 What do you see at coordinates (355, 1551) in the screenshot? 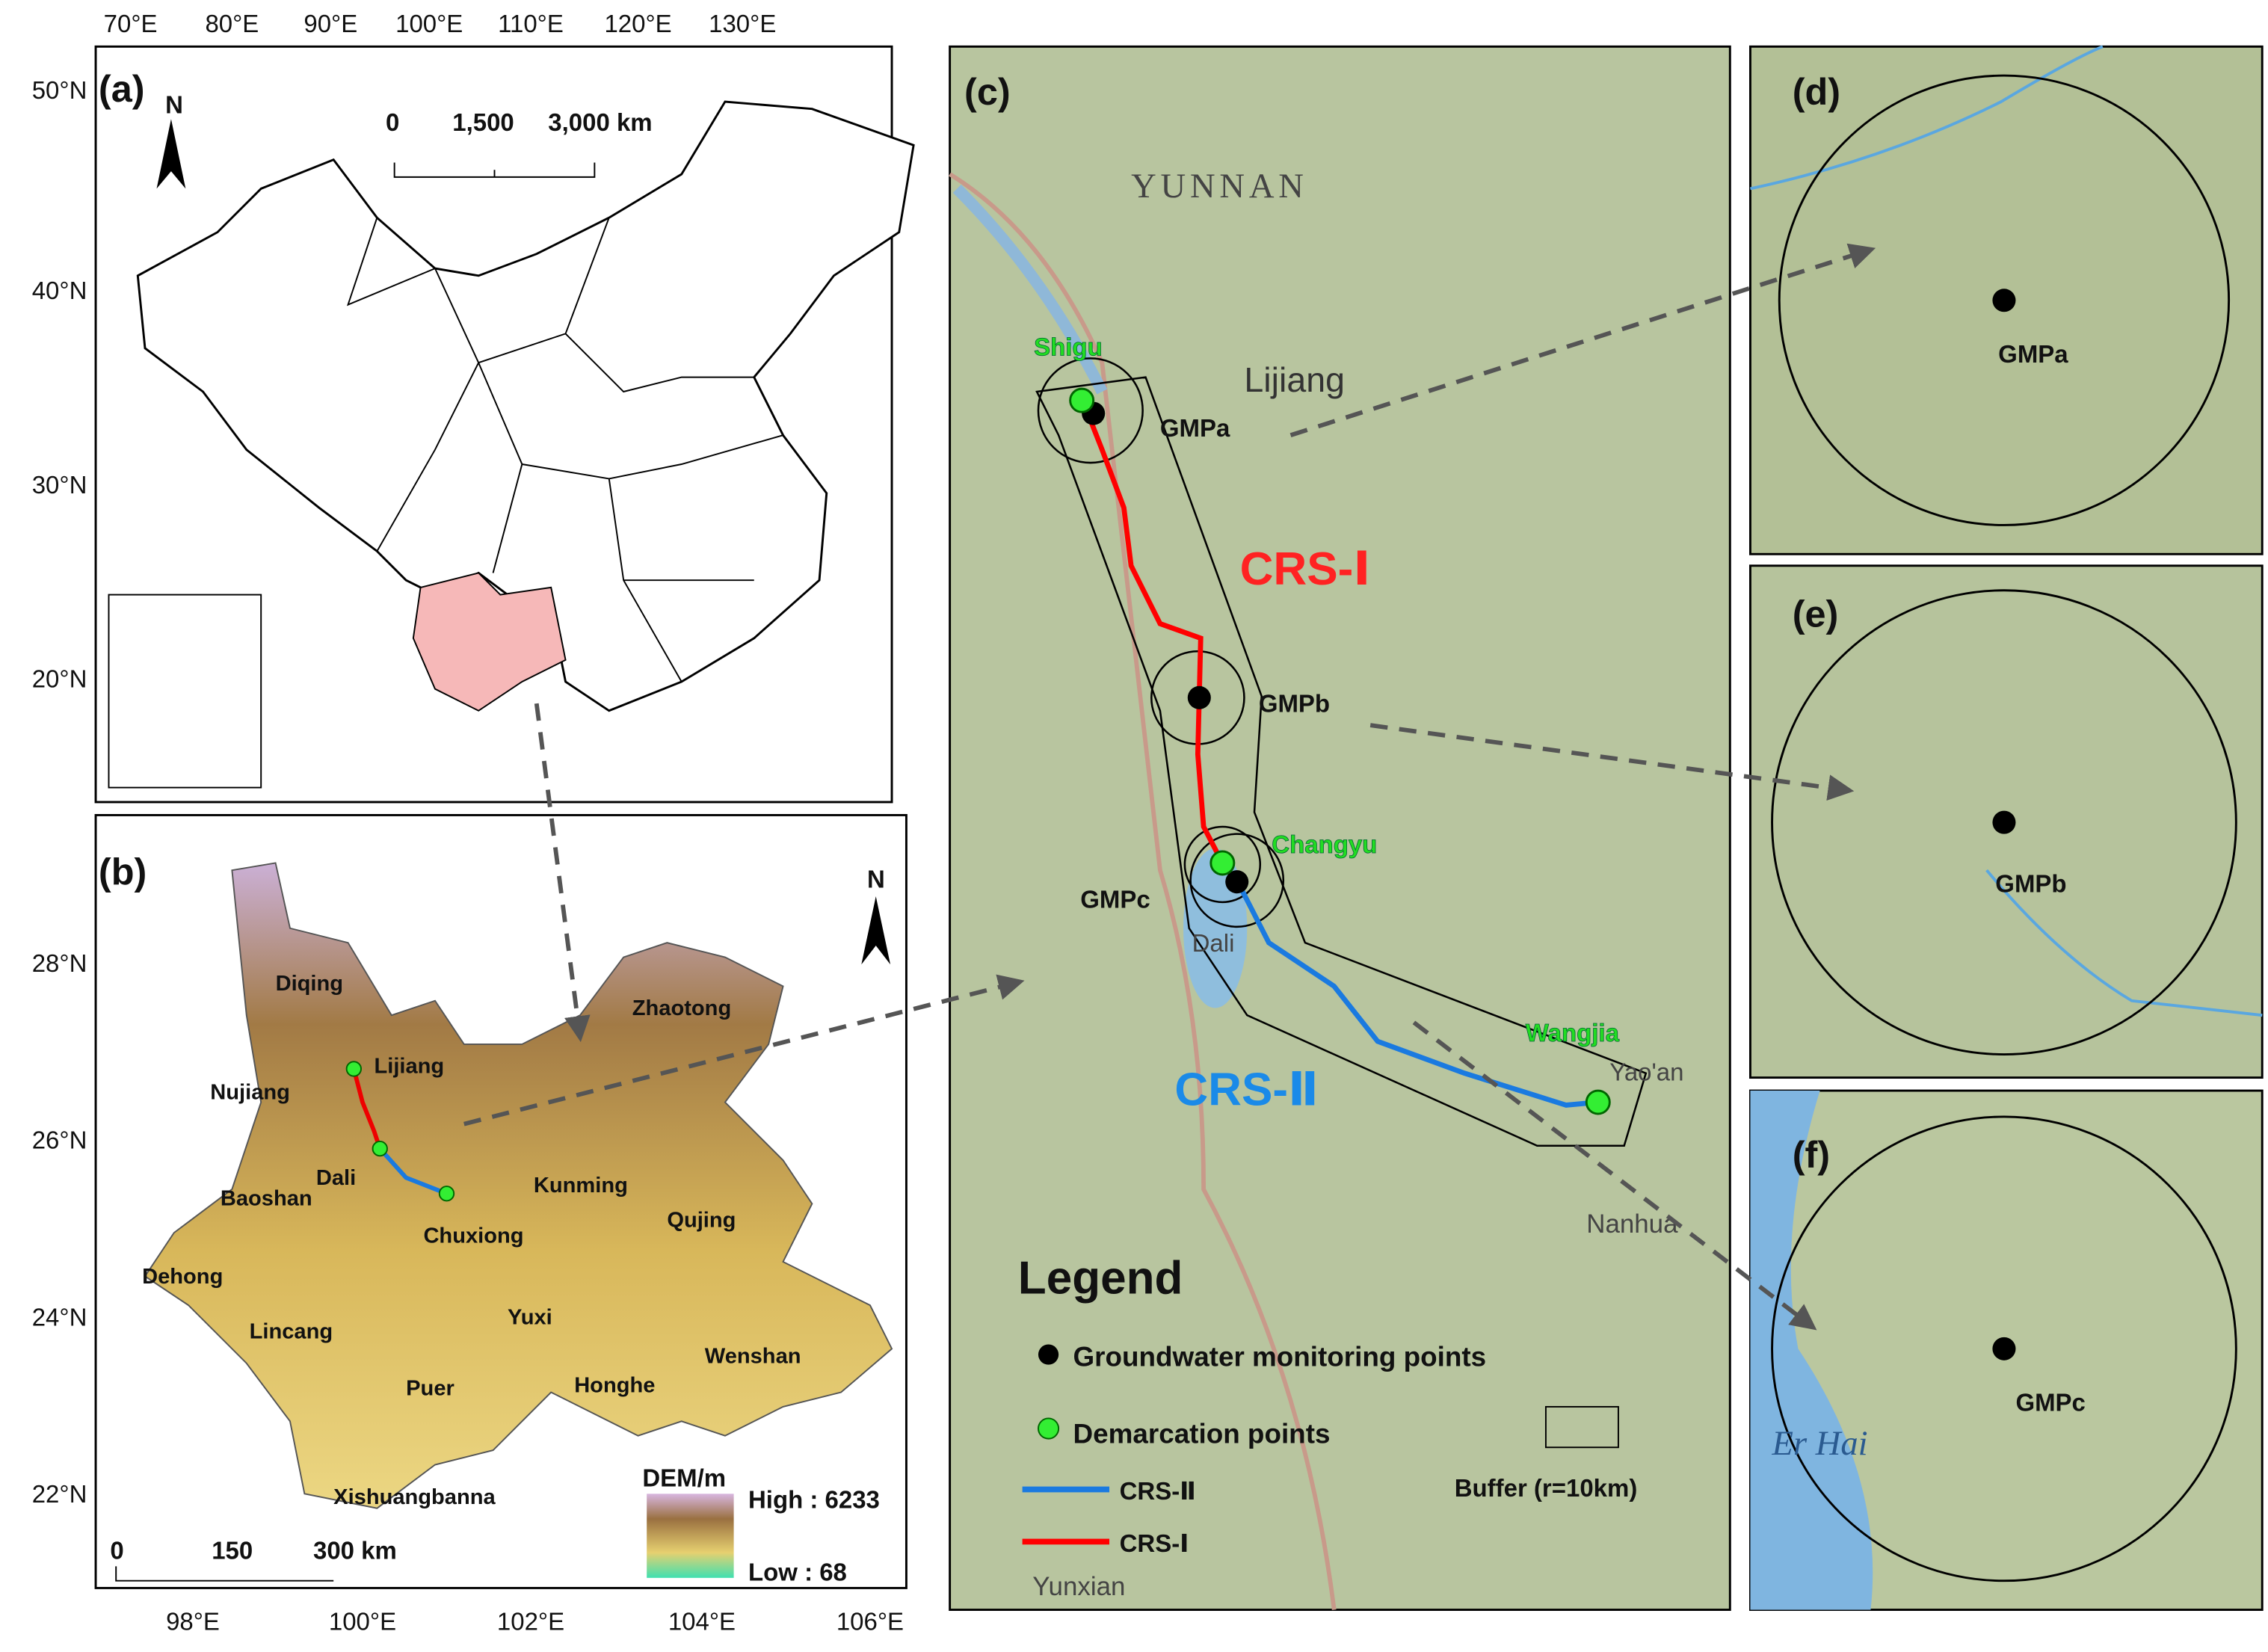
I see `scale-label: 300 km` at bounding box center [355, 1551].